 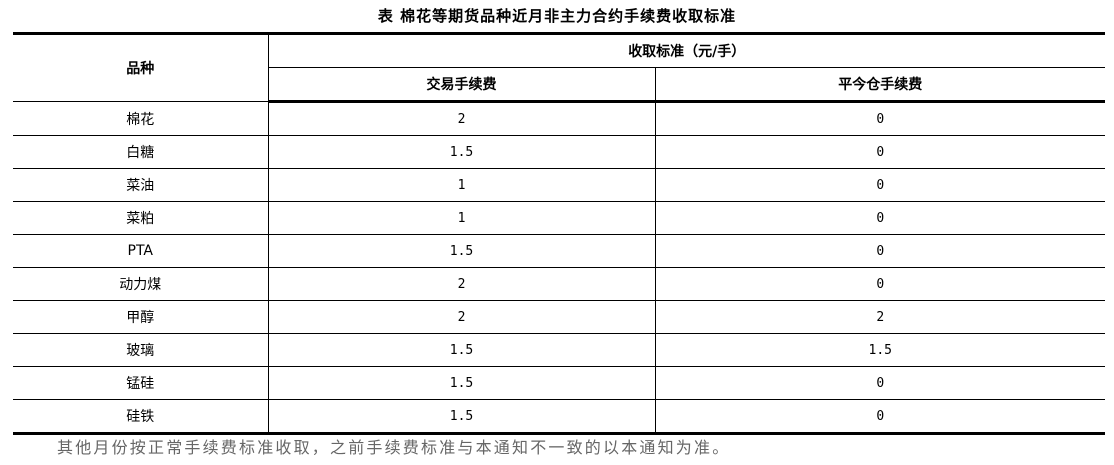 I want to click on table-row: 甲醇 2 2, so click(x=559, y=317).